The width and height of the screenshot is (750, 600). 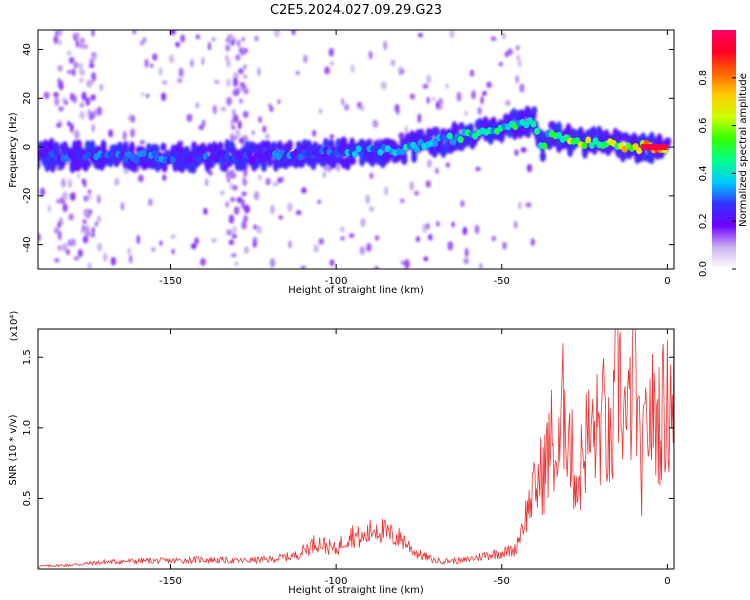 What do you see at coordinates (27, 98) in the screenshot?
I see `y-tick-label: 20` at bounding box center [27, 98].